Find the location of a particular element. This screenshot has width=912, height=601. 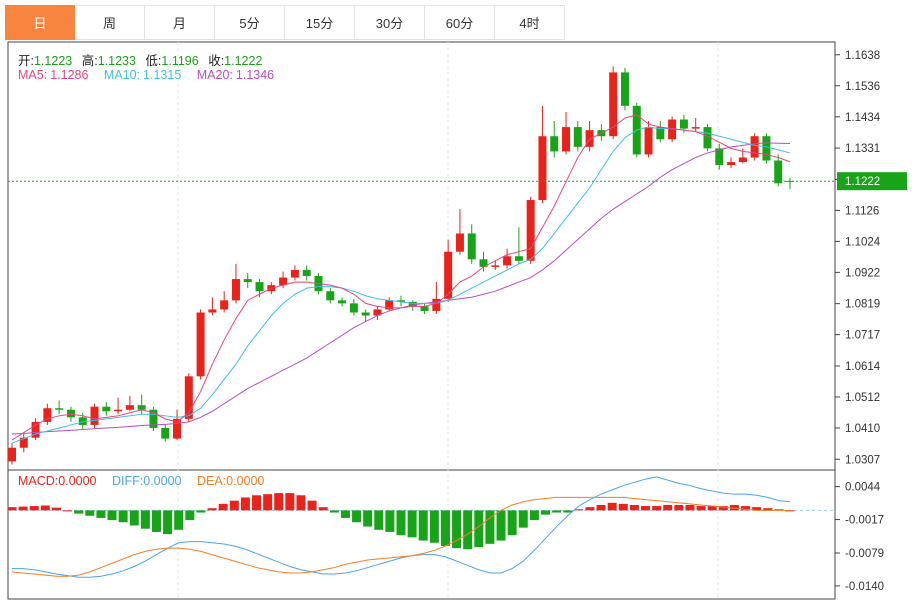

dea-value: 0.0000 is located at coordinates (245, 481).